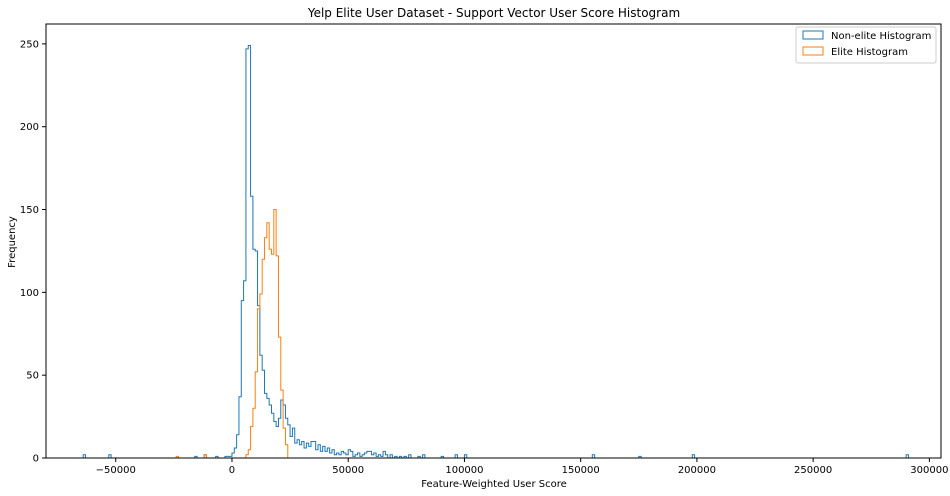 The image size is (950, 496). Describe the element at coordinates (813, 51) in the screenshot. I see `legend-swatch-elite` at that location.